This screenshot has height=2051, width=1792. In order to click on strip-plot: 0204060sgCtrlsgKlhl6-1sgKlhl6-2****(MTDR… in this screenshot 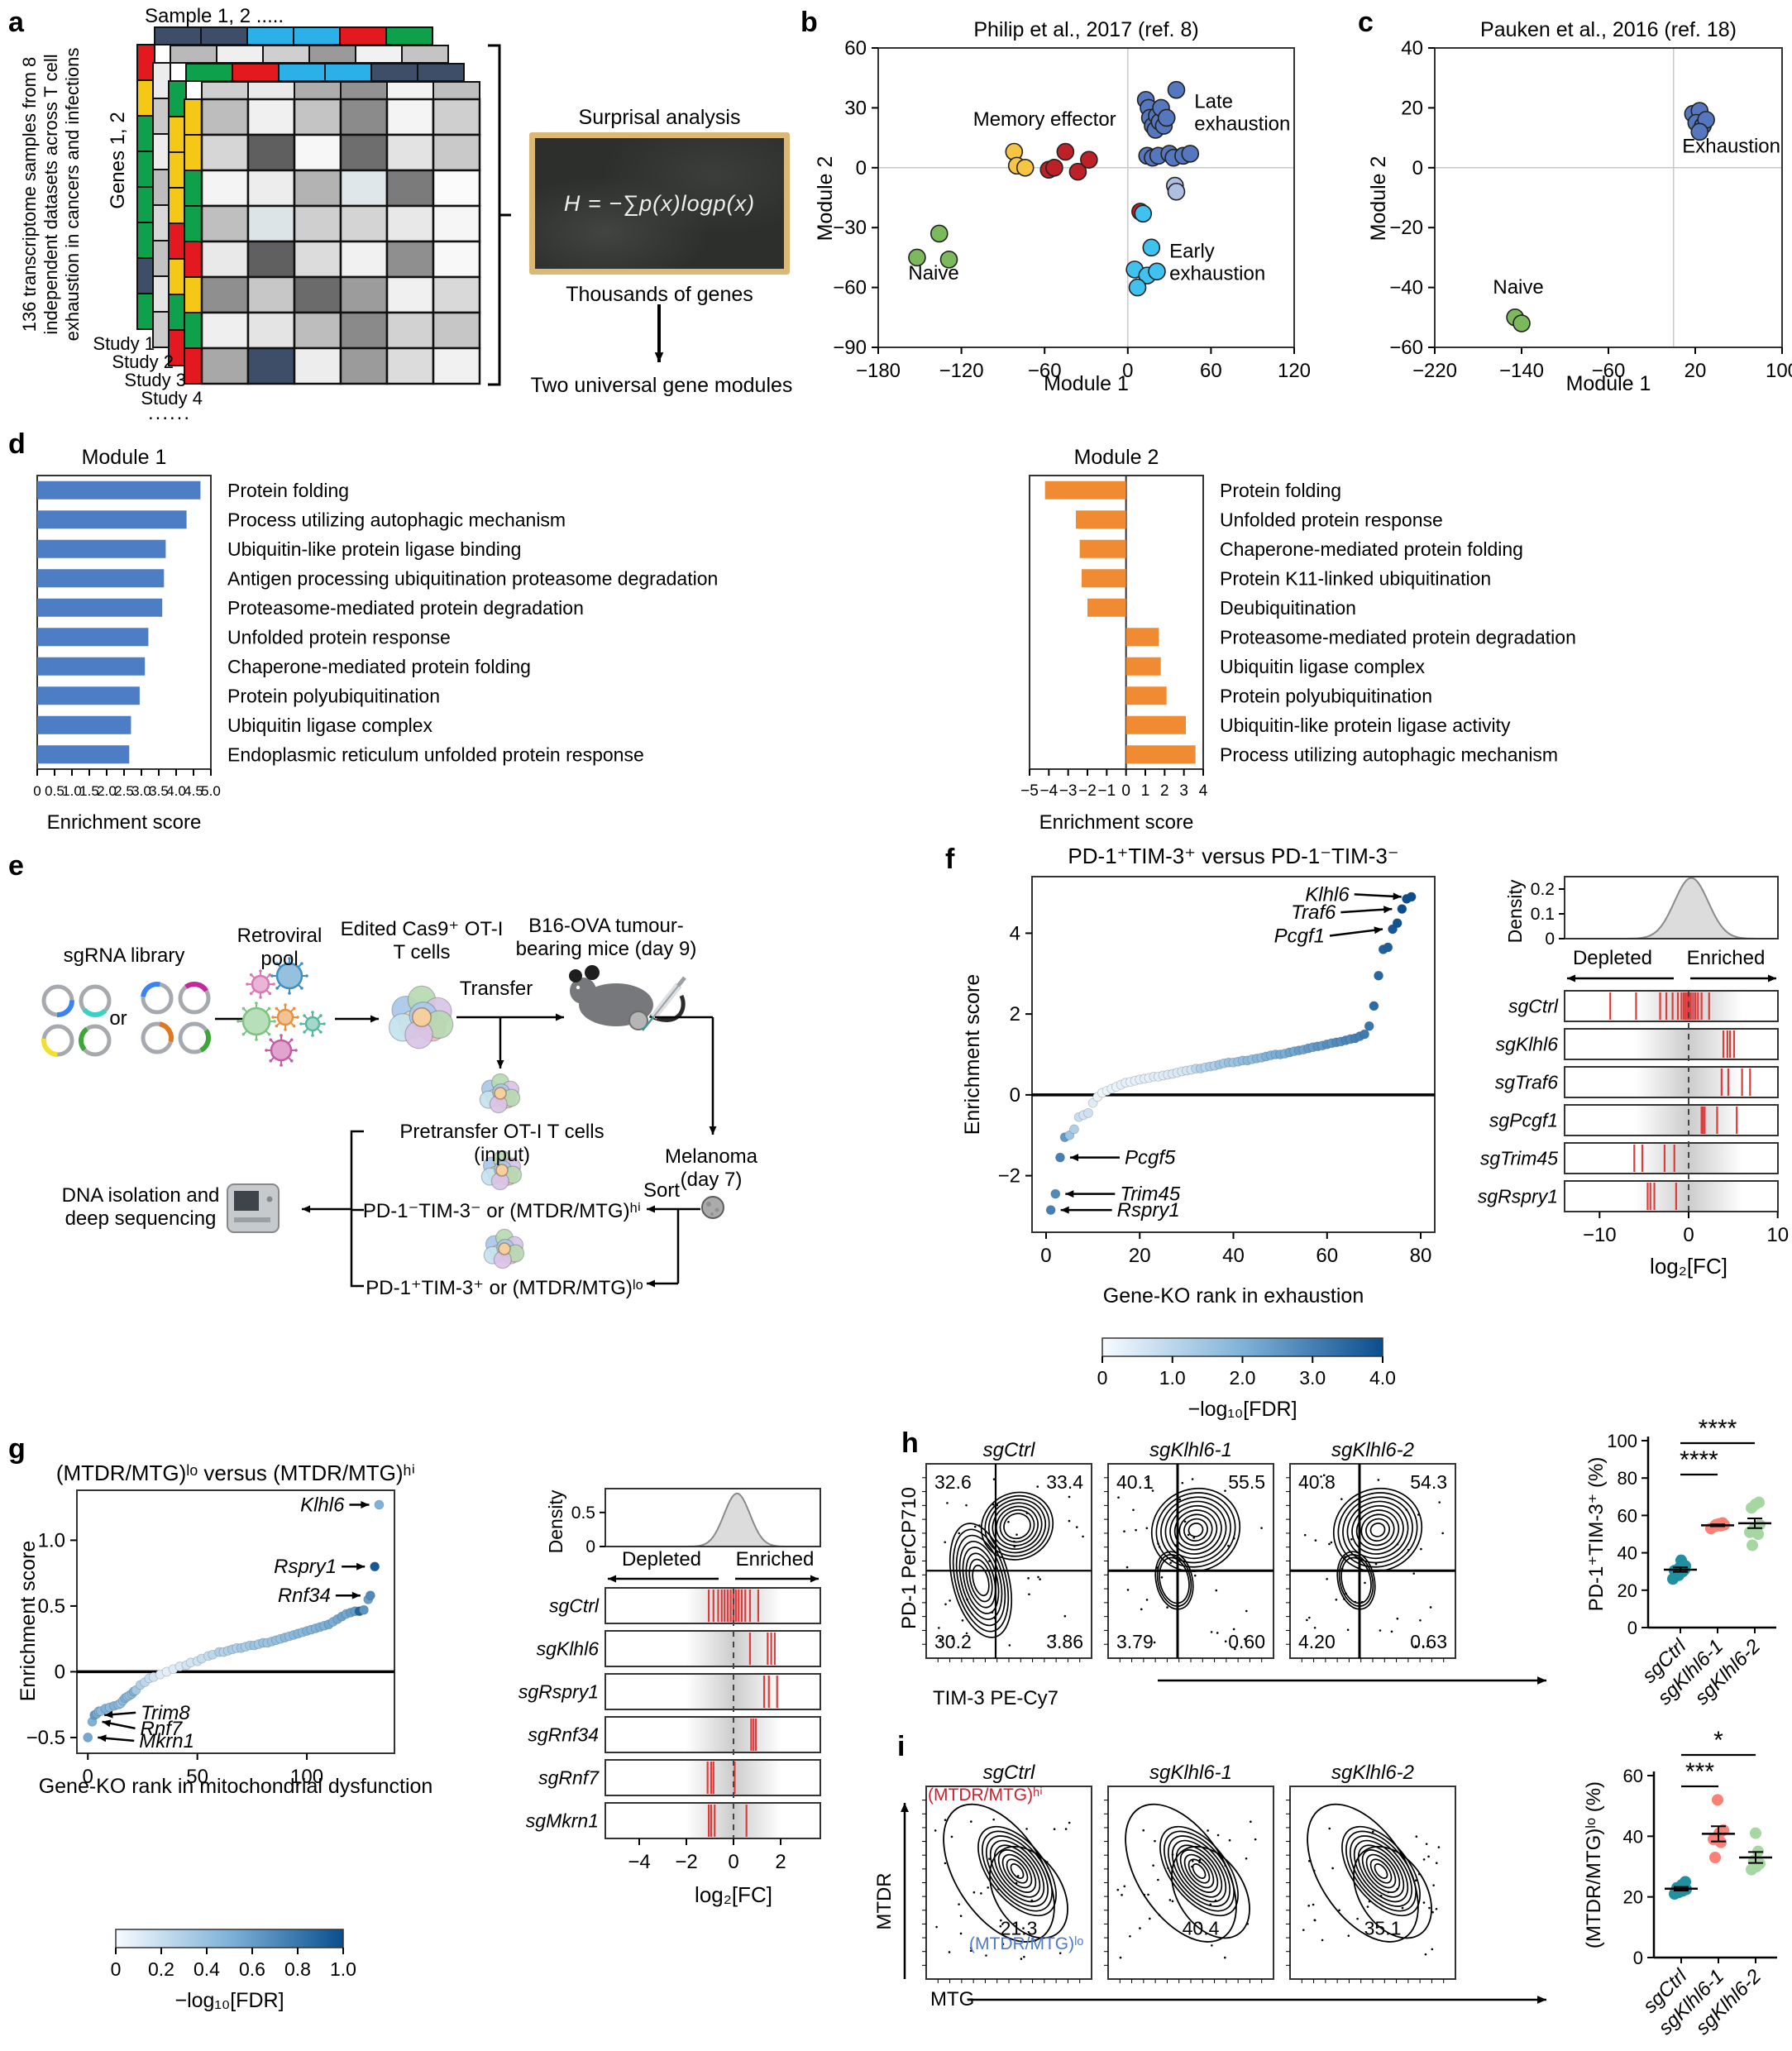, I will do `click(1680, 1883)`.